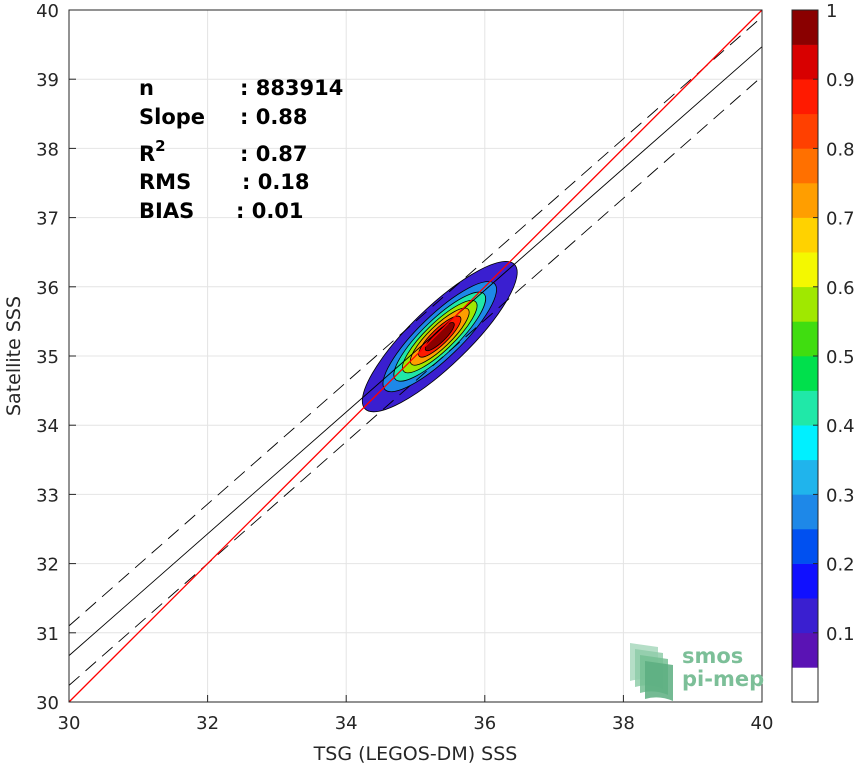 Image resolution: width=858 pixels, height=767 pixels. I want to click on y-tick-label: 34, so click(47, 426).